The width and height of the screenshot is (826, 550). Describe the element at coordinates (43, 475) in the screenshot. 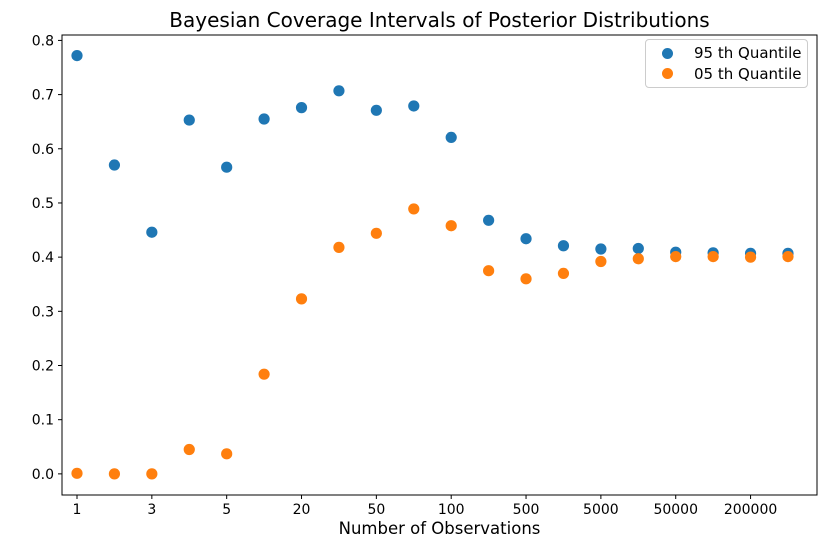

I see `y-tick-label: 0.0` at that location.